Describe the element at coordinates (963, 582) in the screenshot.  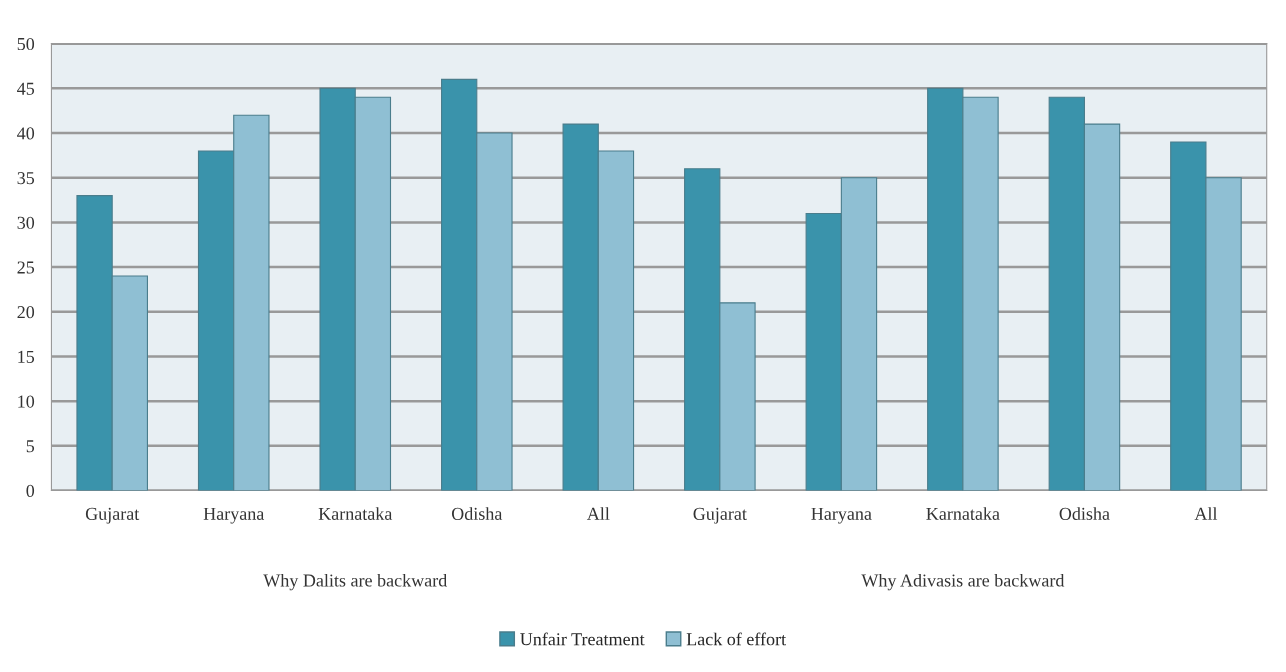
I see `text: Why Adivasis are backward` at that location.